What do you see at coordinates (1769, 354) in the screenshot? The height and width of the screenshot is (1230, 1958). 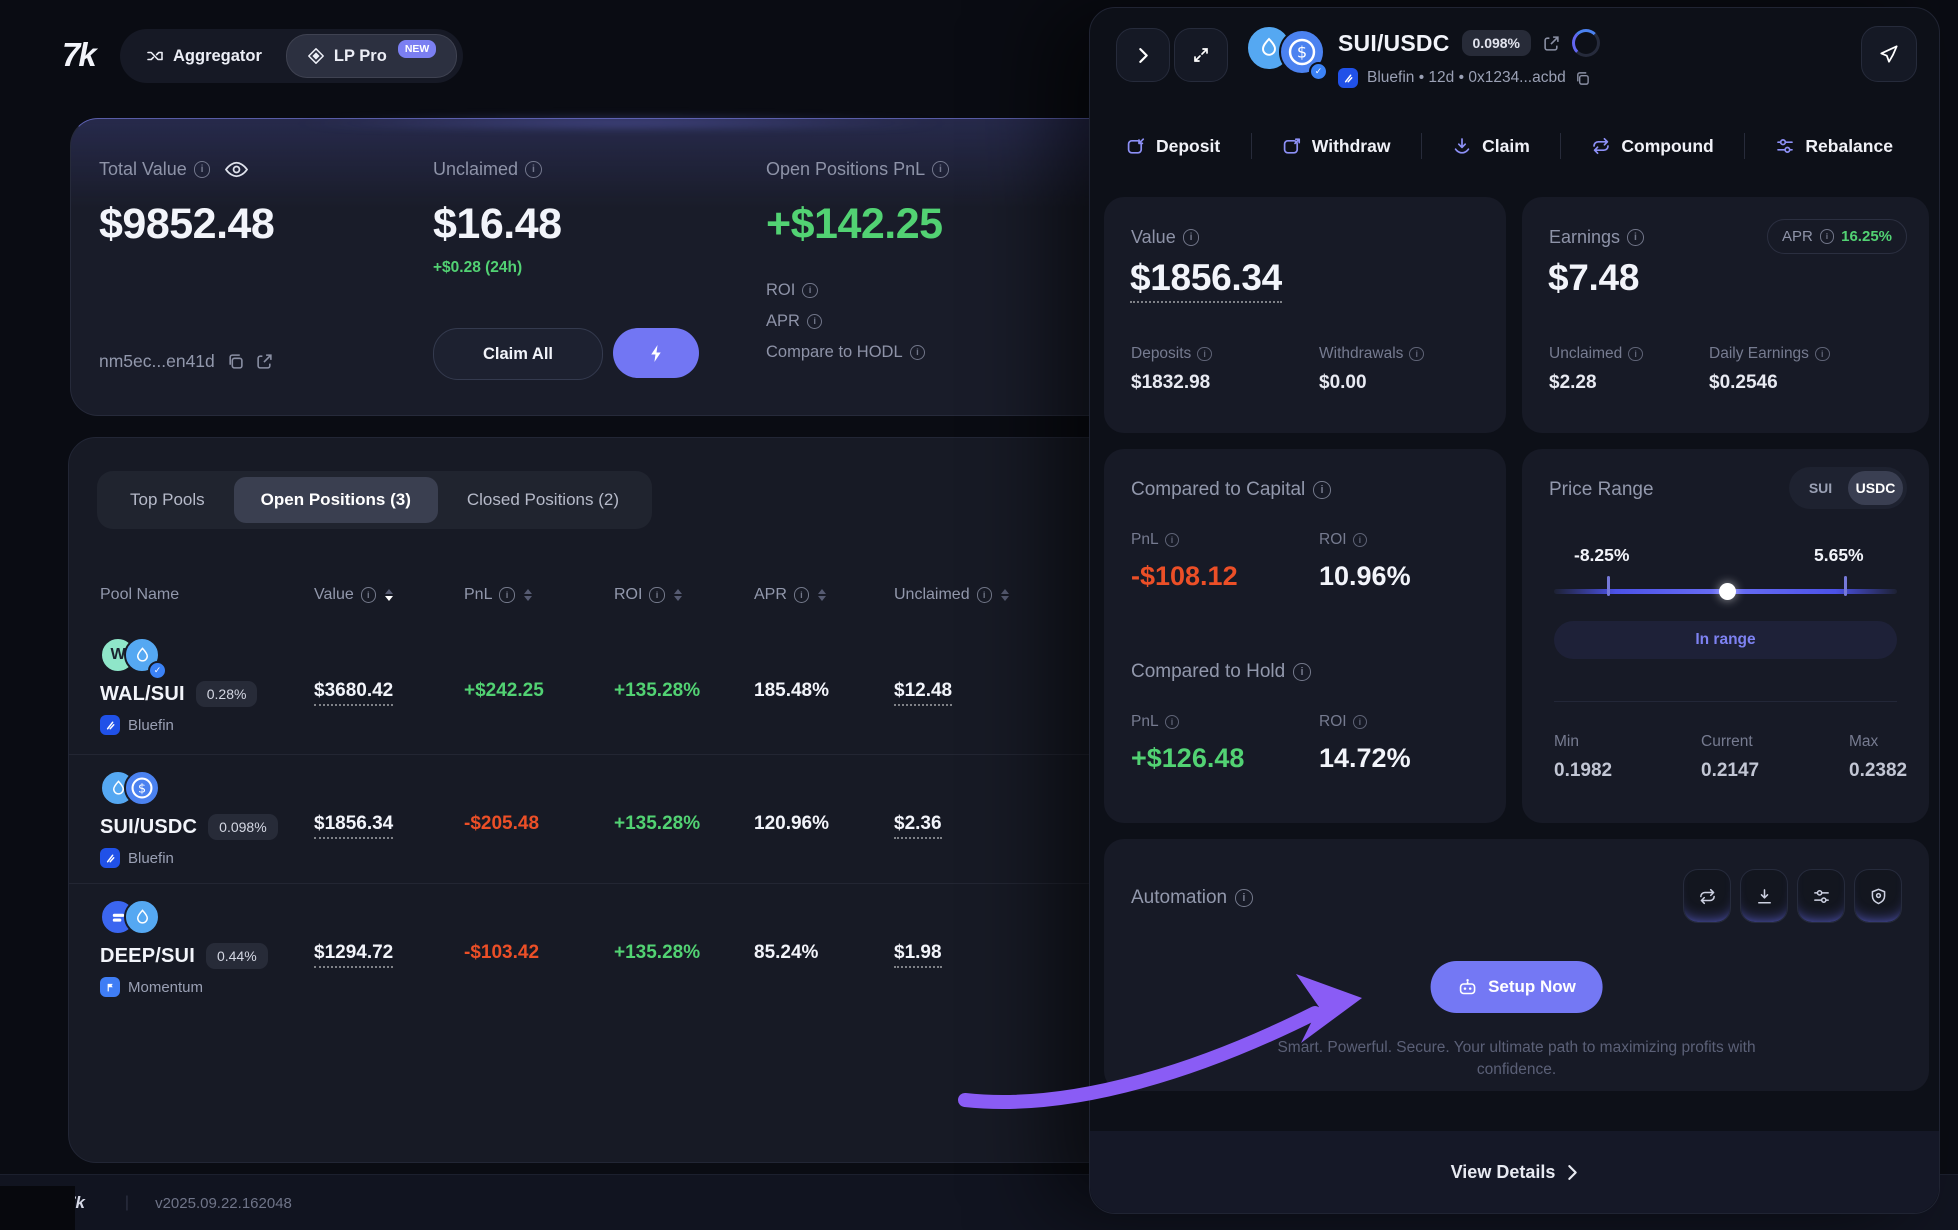 I see `daily-earnings-label: Daily Earnings` at bounding box center [1769, 354].